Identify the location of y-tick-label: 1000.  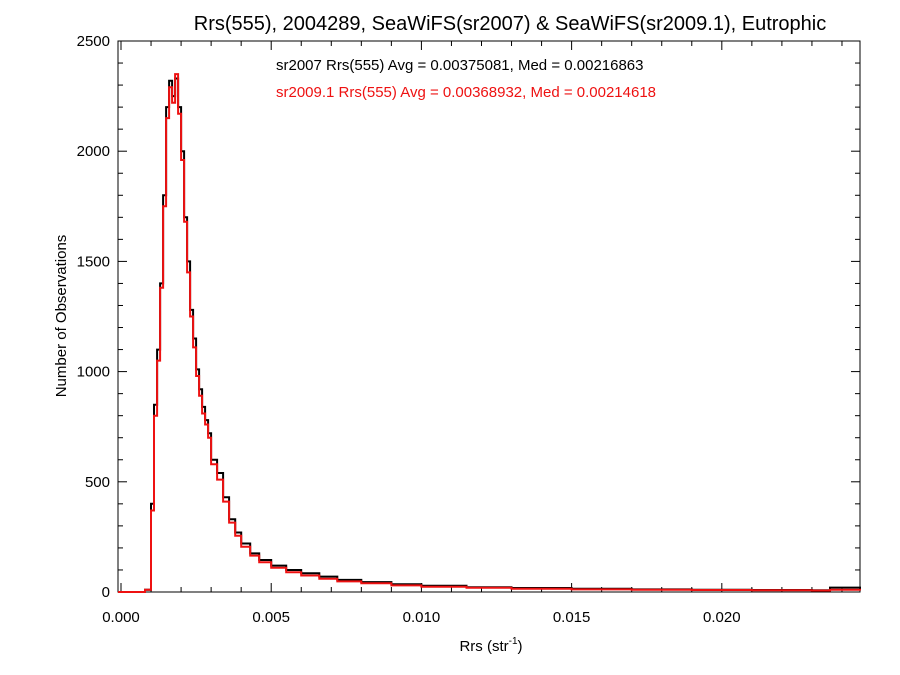
(93, 372).